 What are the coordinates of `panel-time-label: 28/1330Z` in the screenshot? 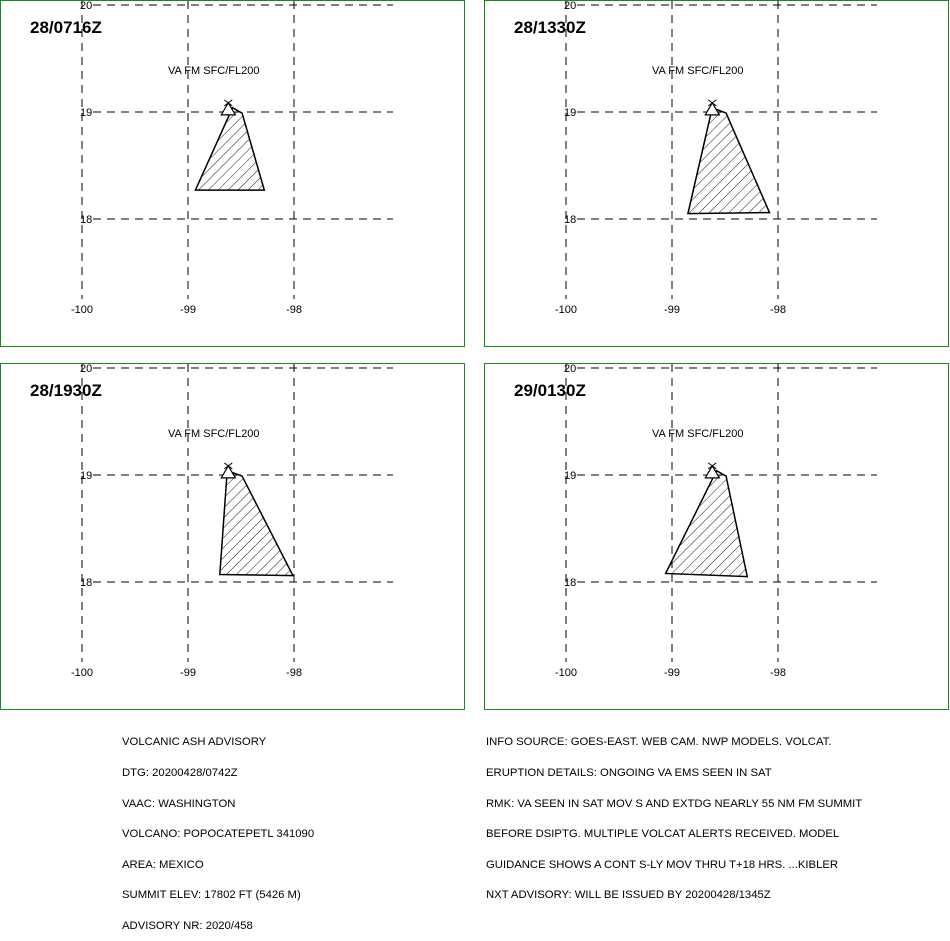 It's located at (550, 27).